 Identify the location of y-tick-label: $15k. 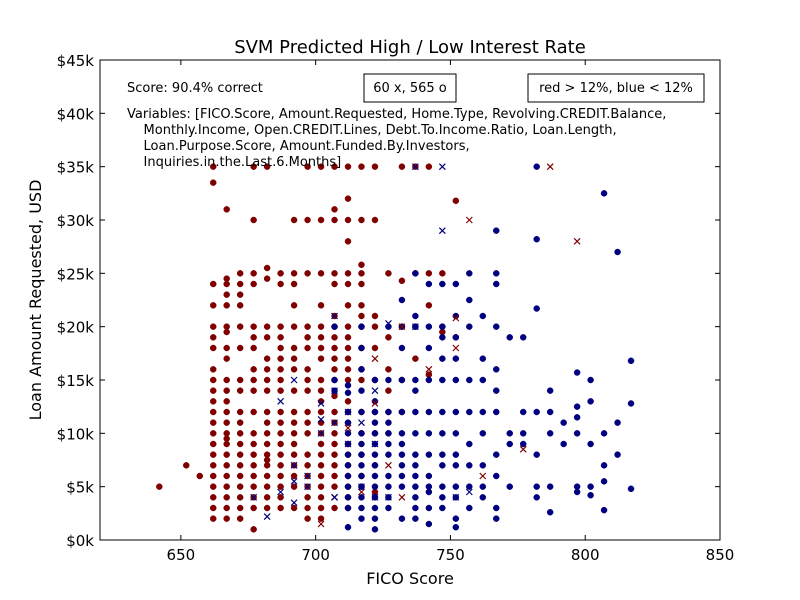
(76, 381).